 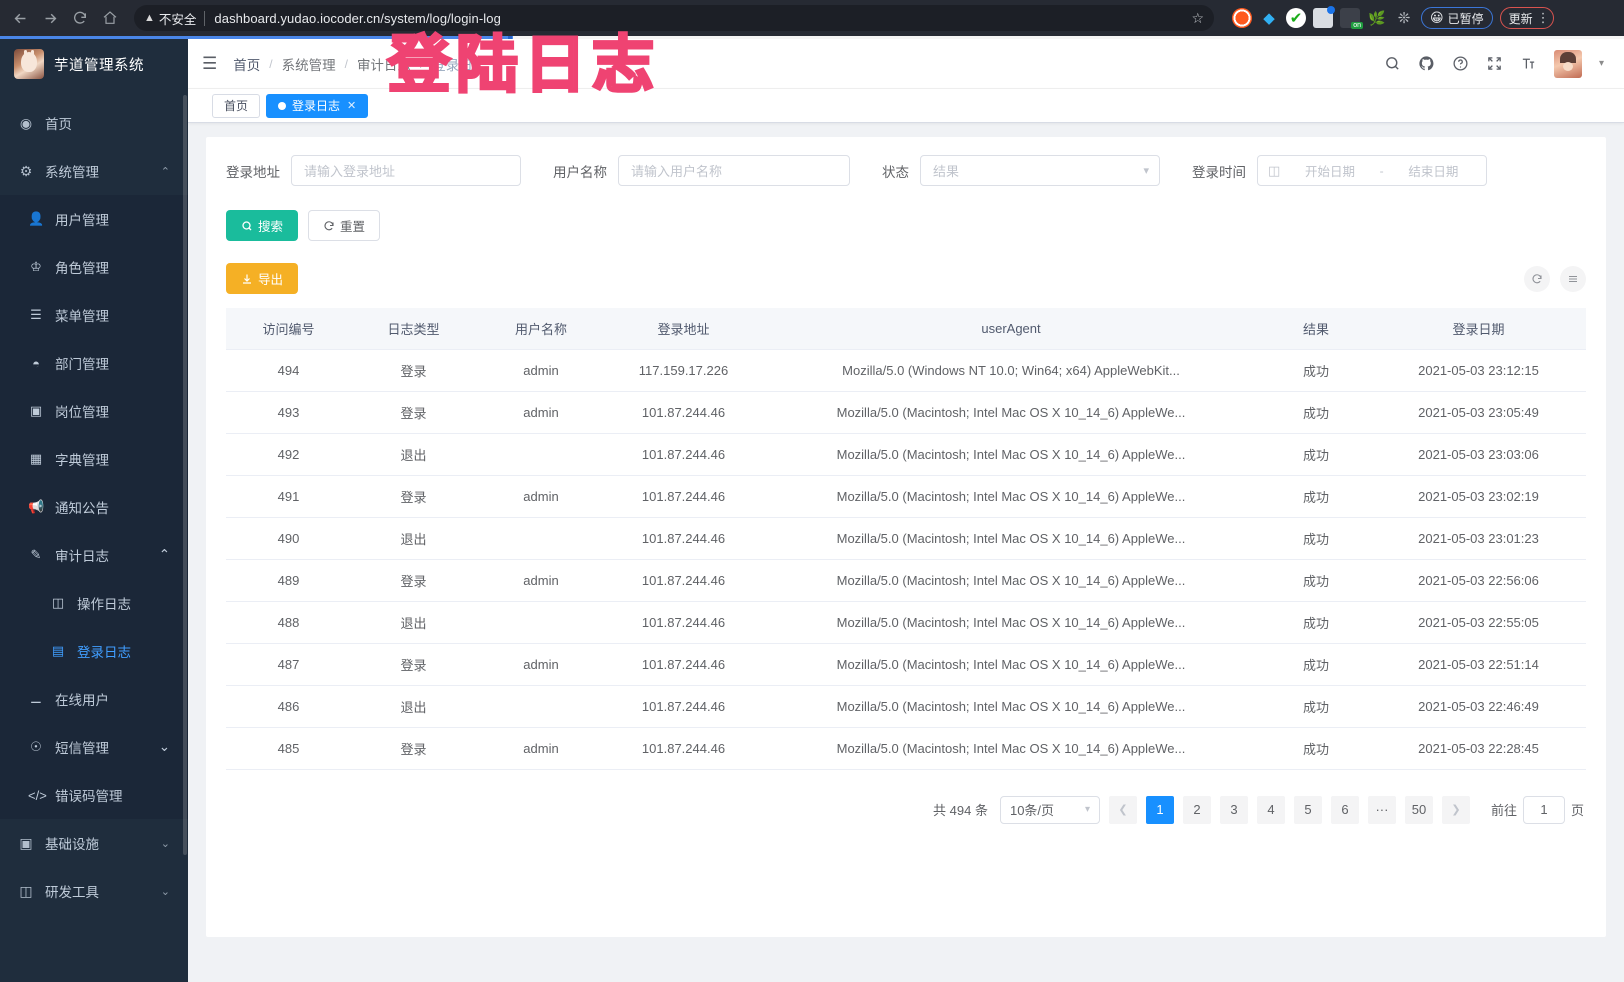 What do you see at coordinates (210, 63) in the screenshot?
I see `hamburger-icon: ☰` at bounding box center [210, 63].